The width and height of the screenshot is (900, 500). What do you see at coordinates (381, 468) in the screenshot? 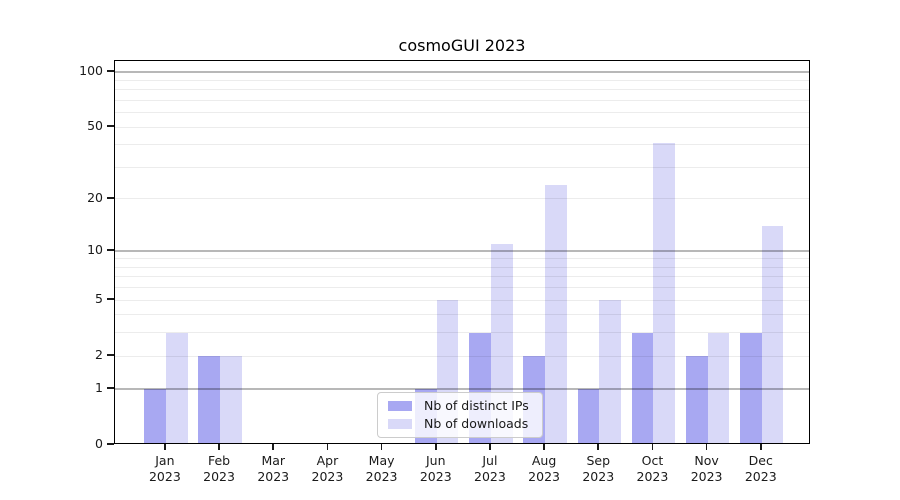
I see `x-tick-label: May 2023` at bounding box center [381, 468].